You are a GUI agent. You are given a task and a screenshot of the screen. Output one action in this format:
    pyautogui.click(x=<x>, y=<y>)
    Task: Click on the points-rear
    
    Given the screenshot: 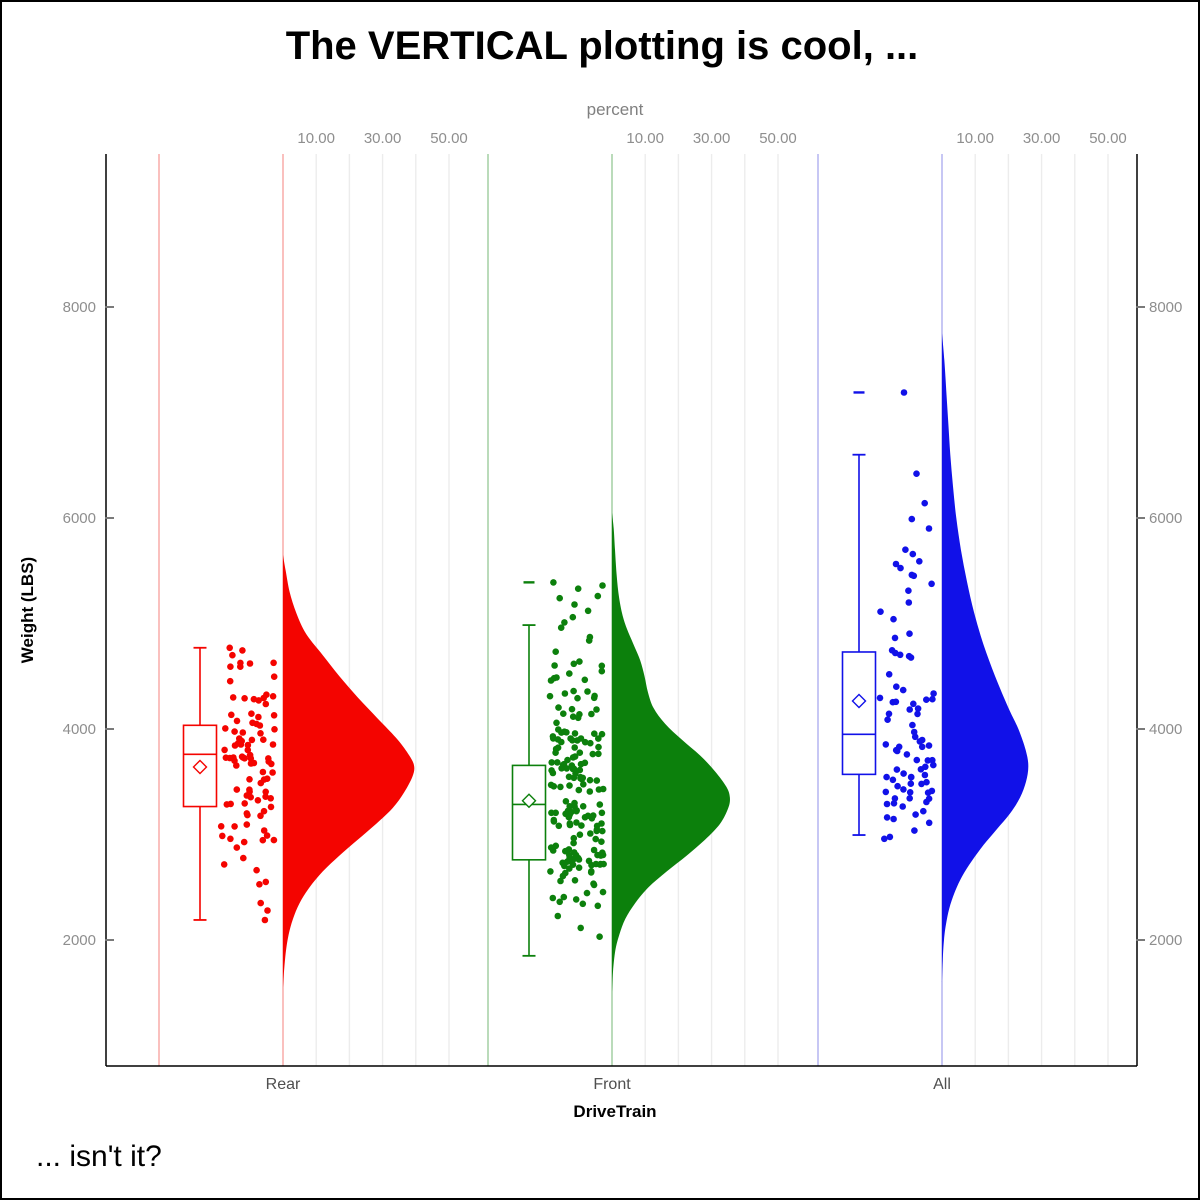 What is the action you would take?
    pyautogui.click(x=247, y=784)
    